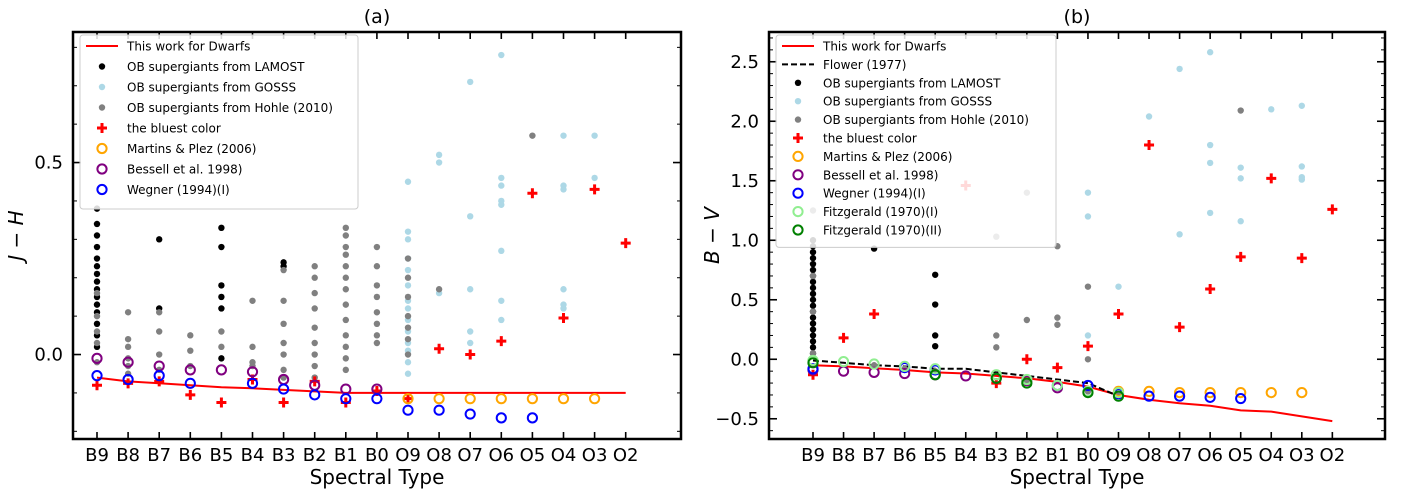  What do you see at coordinates (912, 83) in the screenshot?
I see `legend-label: OB supergiants from LAMOST` at bounding box center [912, 83].